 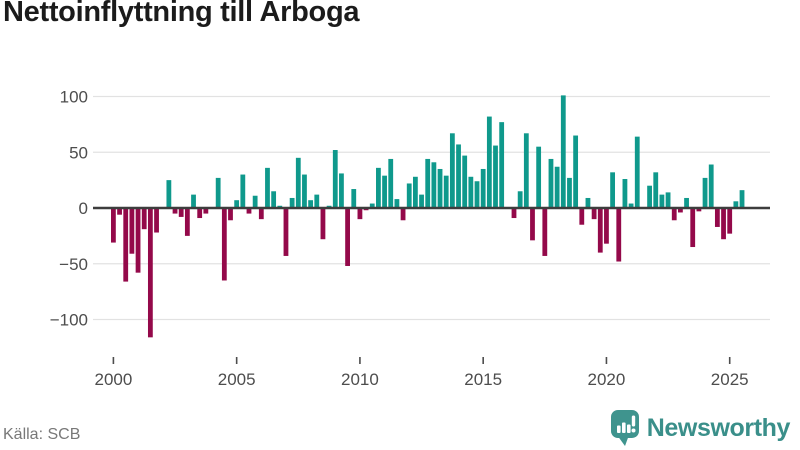 I want to click on newsworthy-logo: Newsworthy, so click(x=700, y=428).